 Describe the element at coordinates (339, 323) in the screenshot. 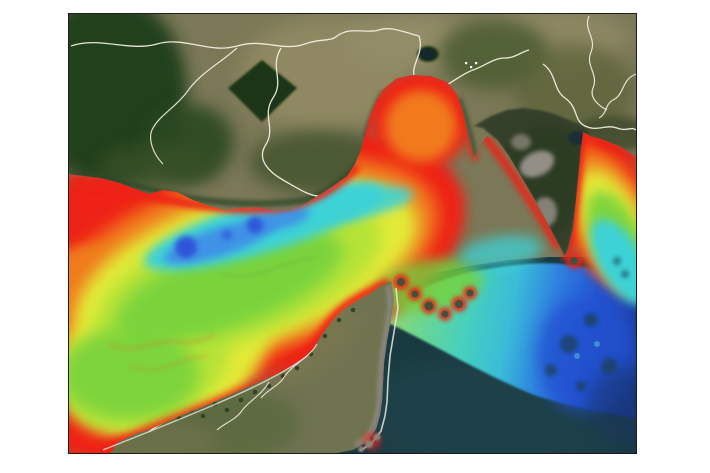

I see `red-fringe-south-shore` at that location.